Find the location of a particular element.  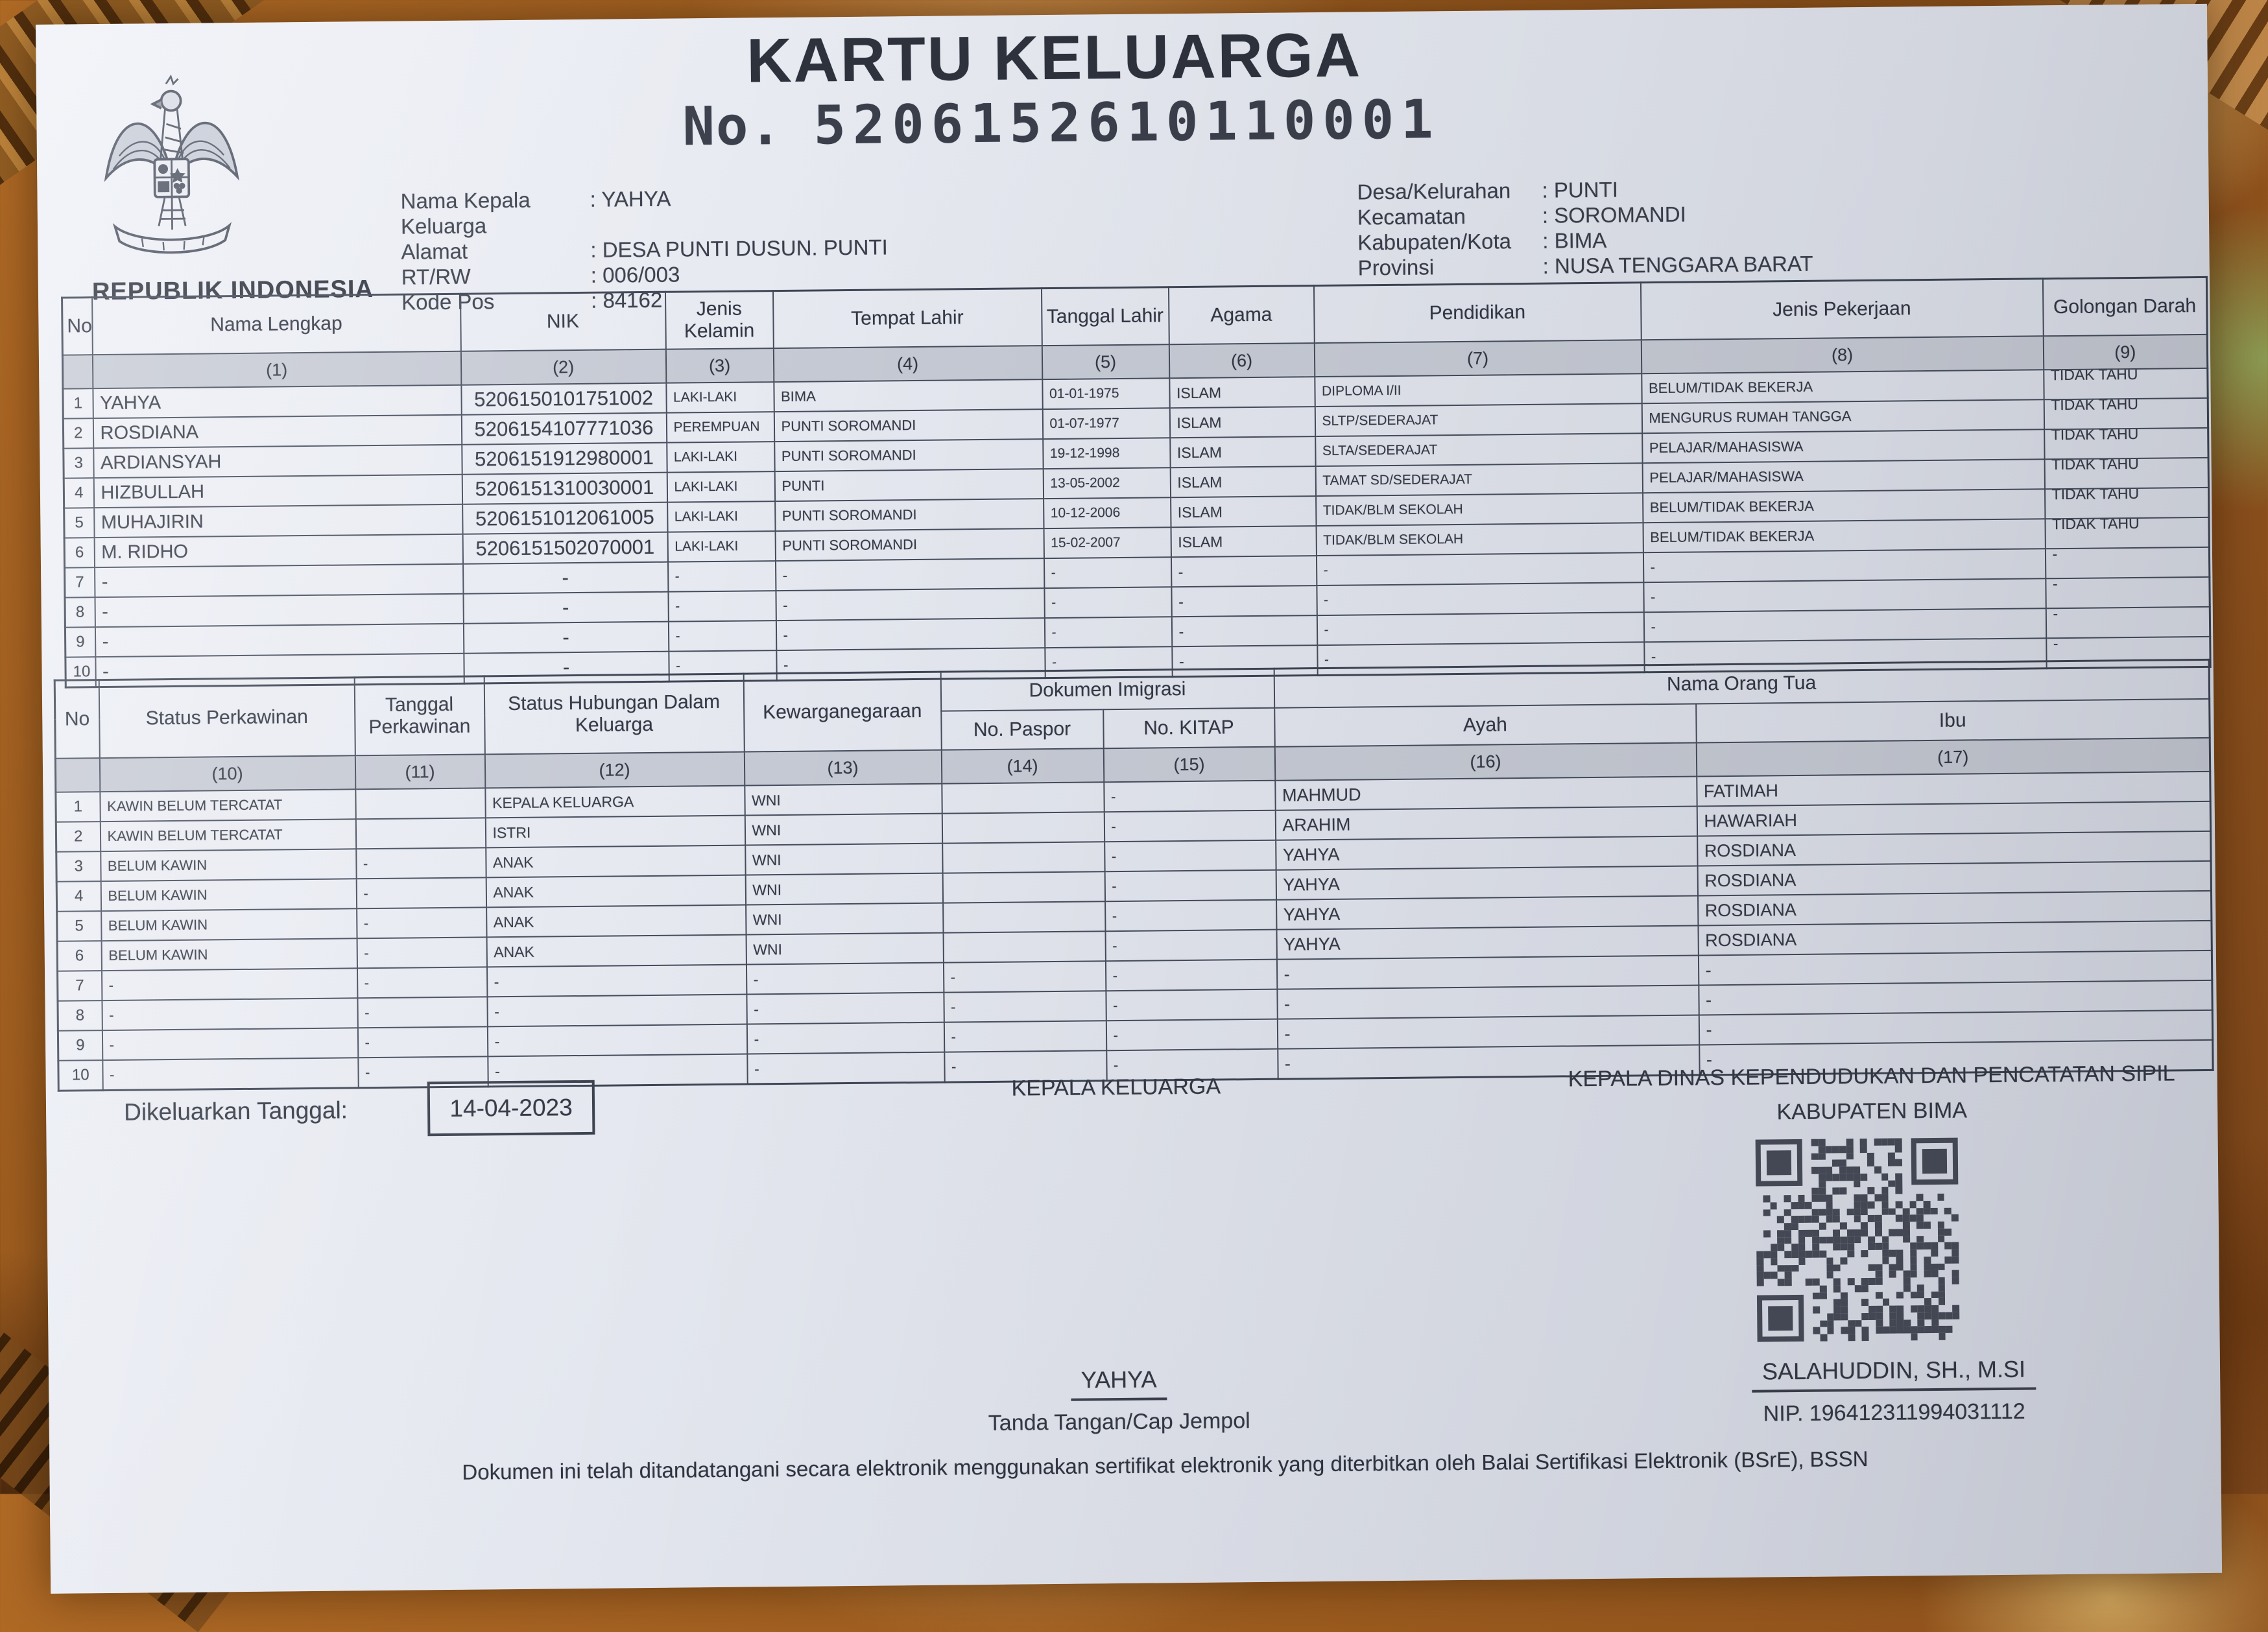

table-cell: TIDAK TAHU is located at coordinates (2127, 533).